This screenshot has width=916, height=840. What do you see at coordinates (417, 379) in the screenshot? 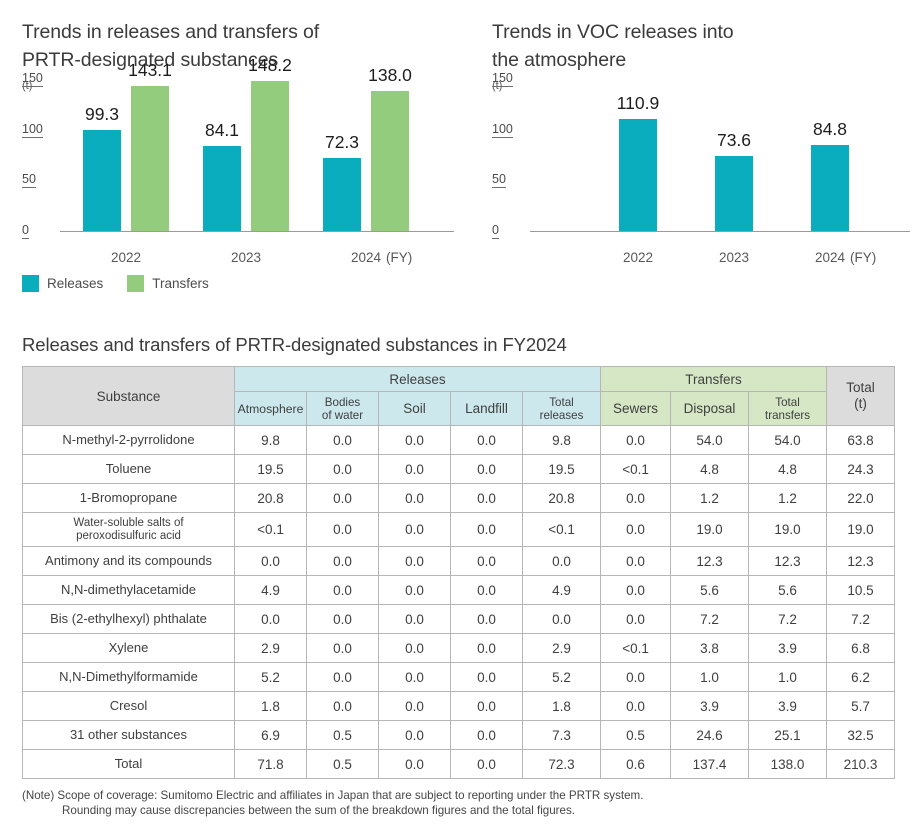
I see `header-group-releases: Releases` at bounding box center [417, 379].